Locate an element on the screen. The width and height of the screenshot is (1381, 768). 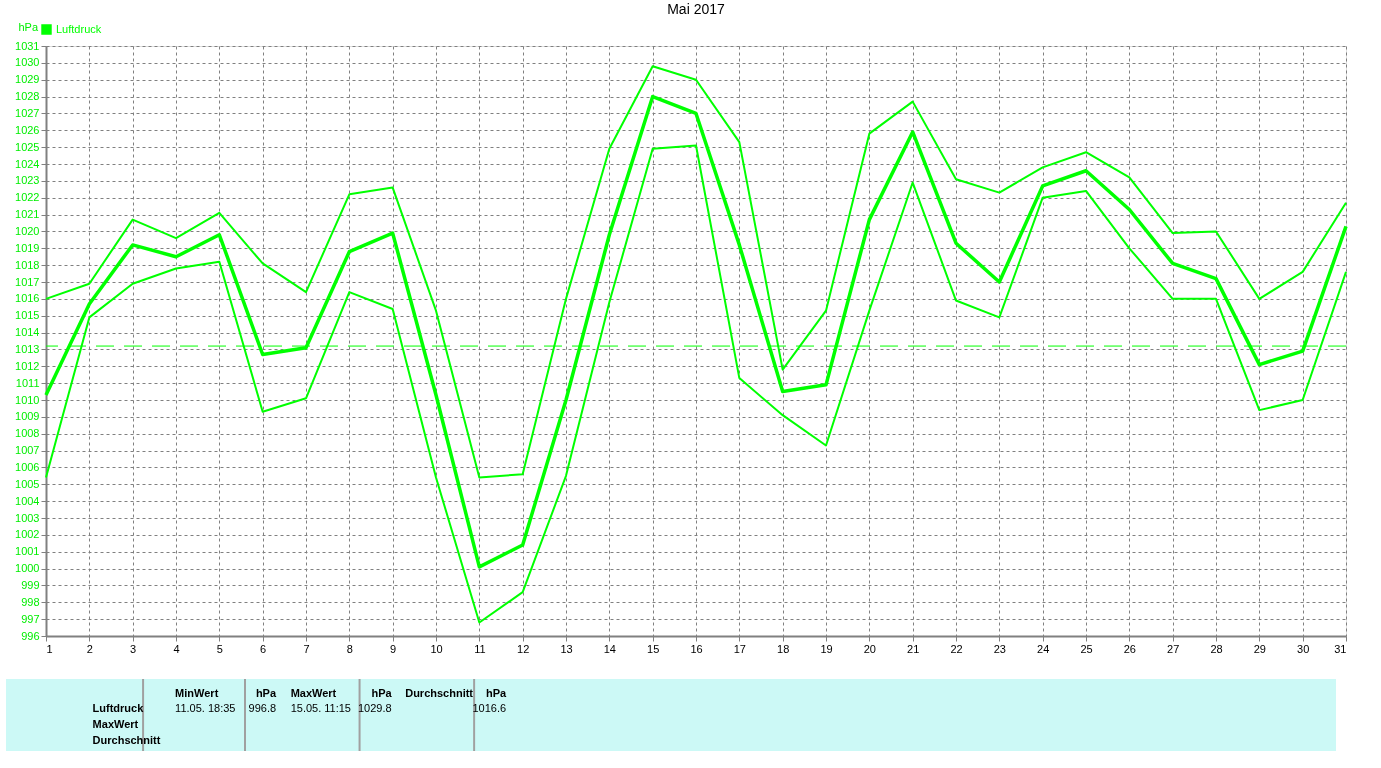
x-tick-label: 21 is located at coordinates (913, 648).